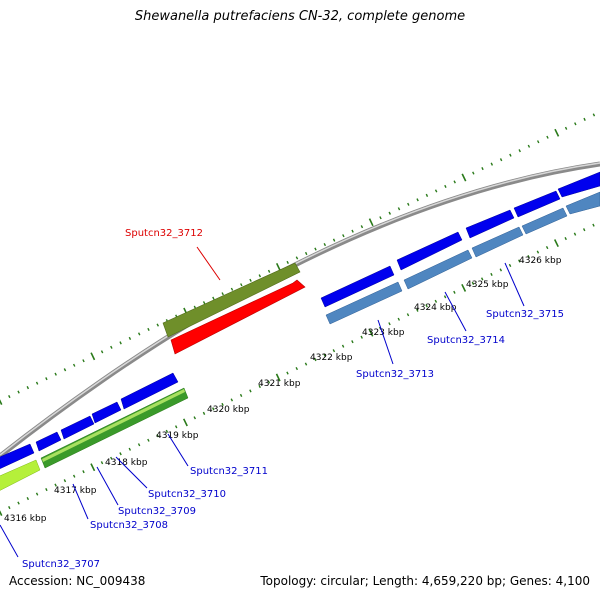 The image size is (600, 600). I want to click on gene-label: Sputcn32_3714, so click(466, 340).